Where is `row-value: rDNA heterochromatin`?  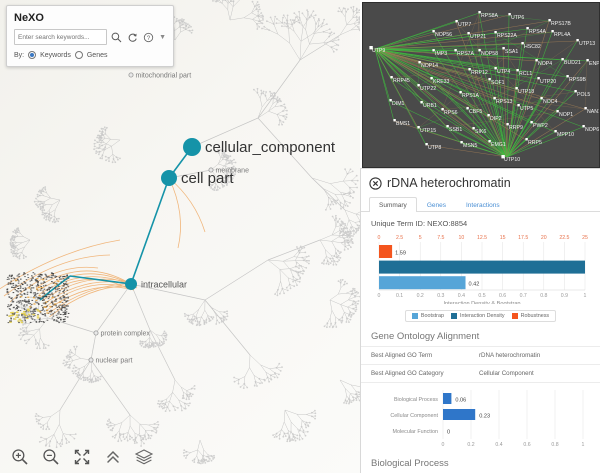 row-value: rDNA heterochromatin is located at coordinates (510, 355).